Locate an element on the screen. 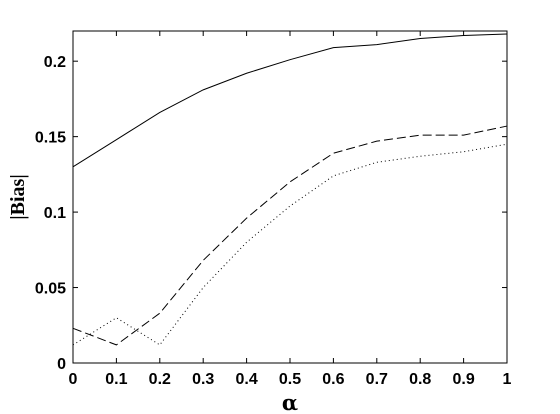 The height and width of the screenshot is (414, 560). y-tick-label: 0.15 is located at coordinates (50, 138).